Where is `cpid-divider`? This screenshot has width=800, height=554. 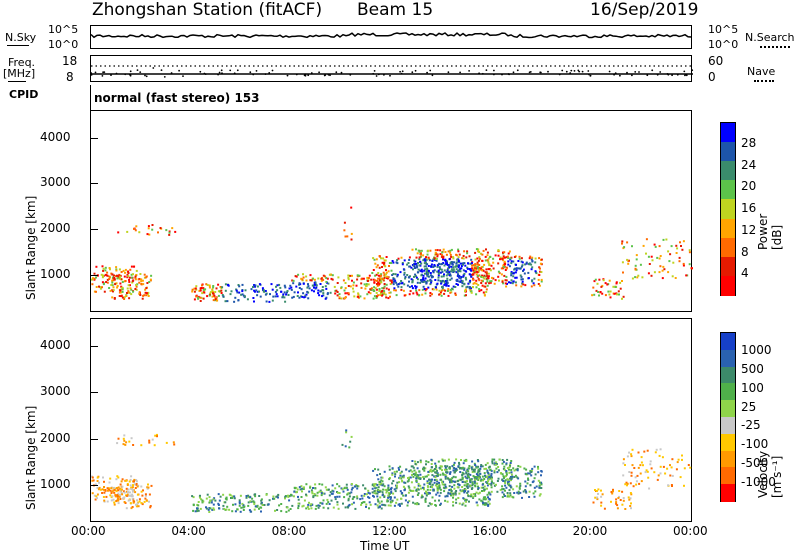
cpid-divider is located at coordinates (90, 97).